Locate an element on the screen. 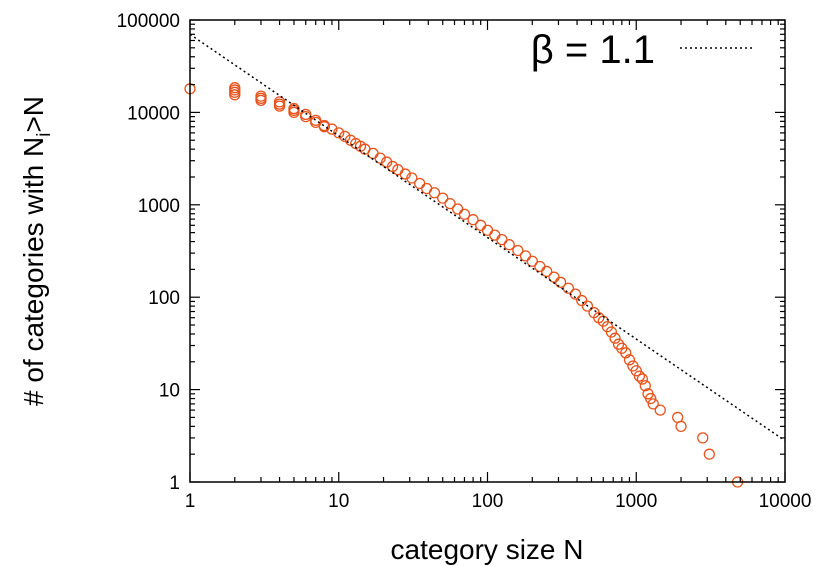 The image size is (828, 567). legend-label: β = 1.1 is located at coordinates (593, 50).